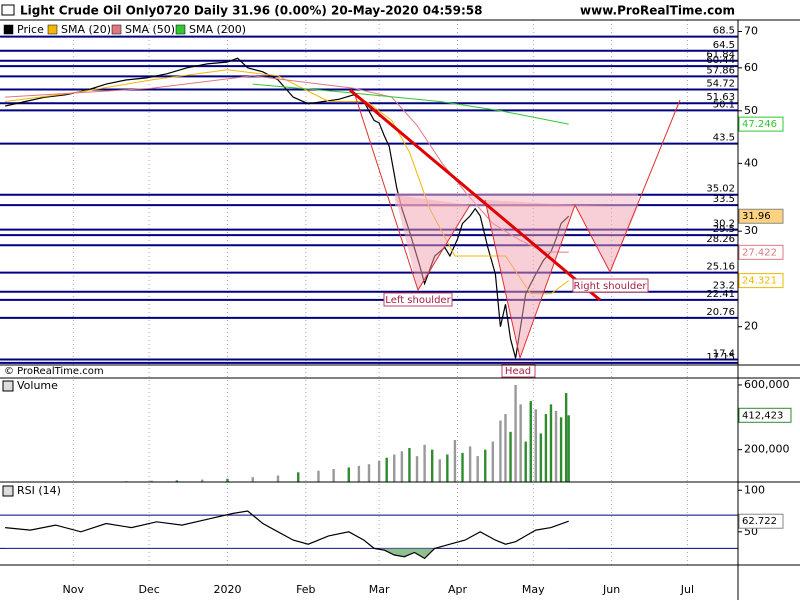 This screenshot has width=800, height=600. What do you see at coordinates (458, 589) in the screenshot?
I see `x-tick-label: Apr` at bounding box center [458, 589].